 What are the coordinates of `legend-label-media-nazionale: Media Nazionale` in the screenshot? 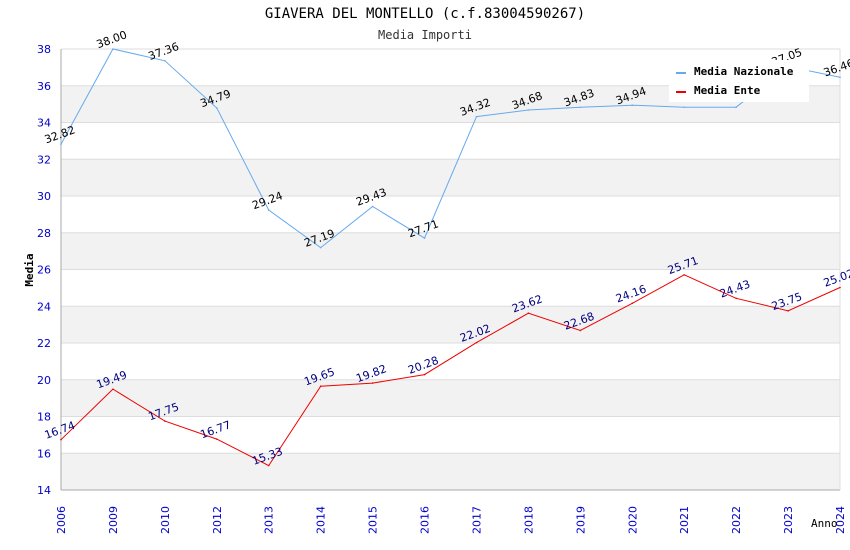 It's located at (744, 71).